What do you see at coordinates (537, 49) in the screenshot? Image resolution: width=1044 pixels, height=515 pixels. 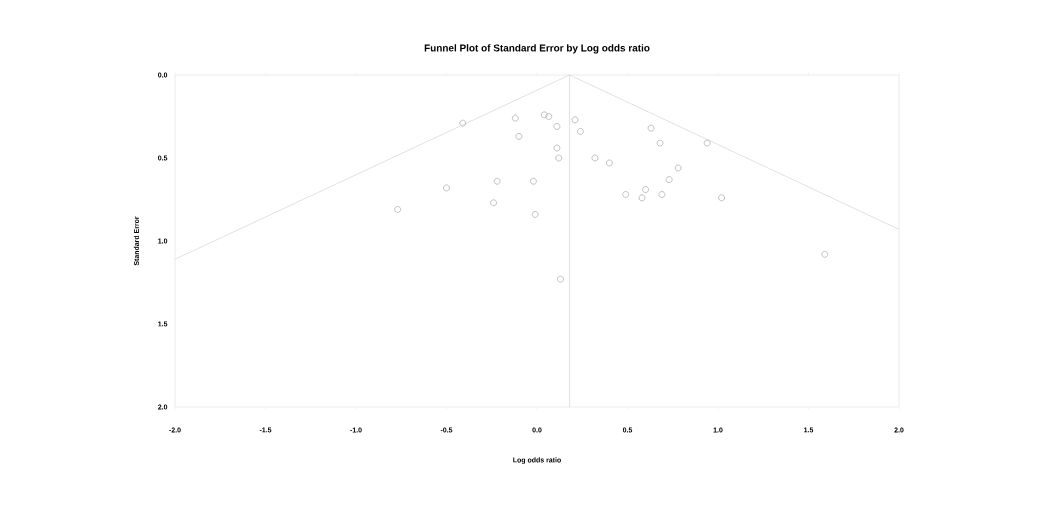 I see `chart-title: Funnel Plot of Standard Error by Log odds ratio` at bounding box center [537, 49].